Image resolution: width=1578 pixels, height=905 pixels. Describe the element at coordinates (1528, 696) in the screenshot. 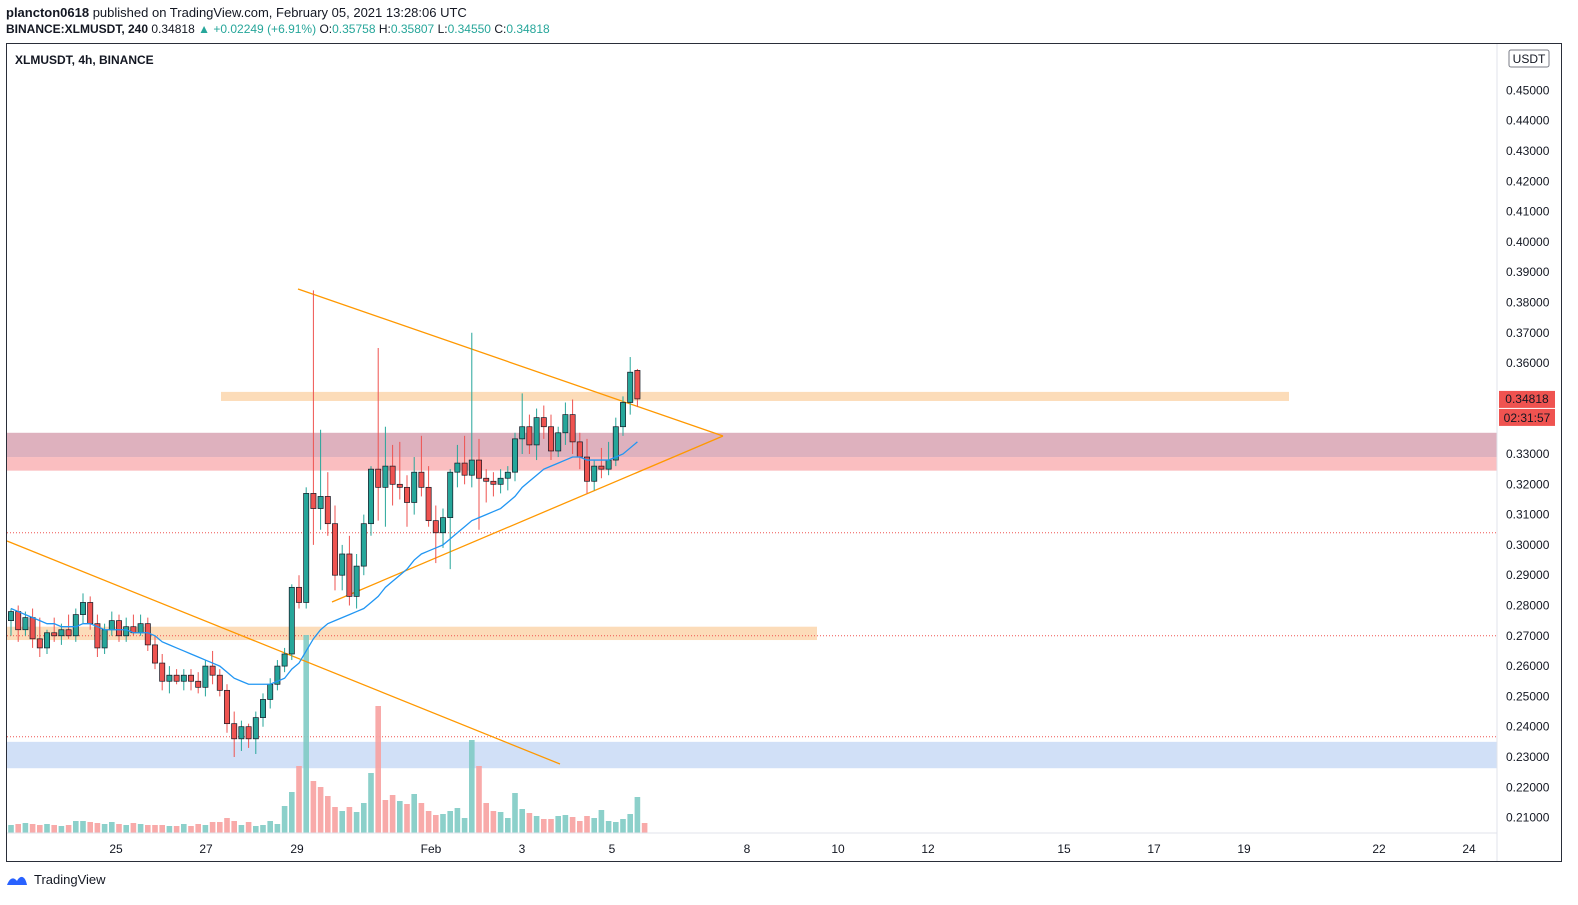

I see `price-tick-label: 0.25000` at that location.